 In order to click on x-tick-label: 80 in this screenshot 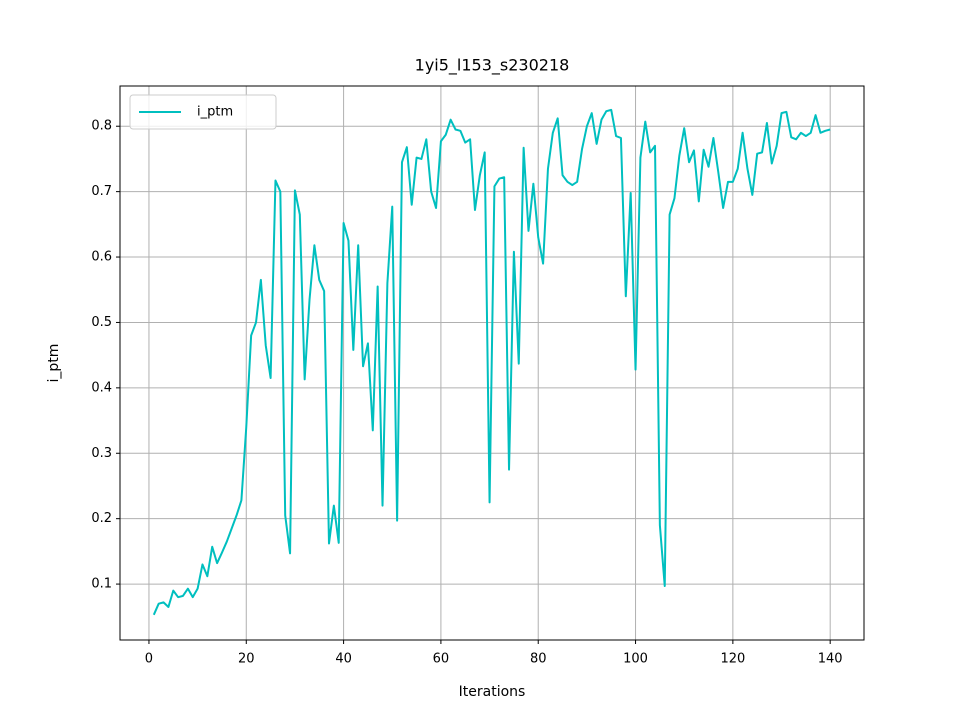, I will do `click(538, 659)`.